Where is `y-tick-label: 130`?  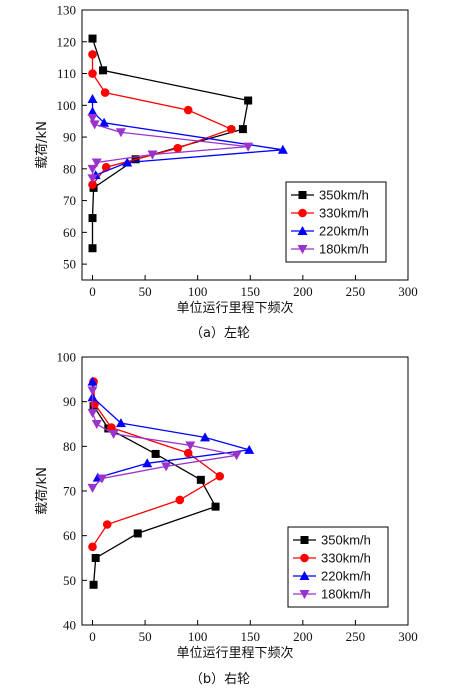
y-tick-label: 130 is located at coordinates (67, 10).